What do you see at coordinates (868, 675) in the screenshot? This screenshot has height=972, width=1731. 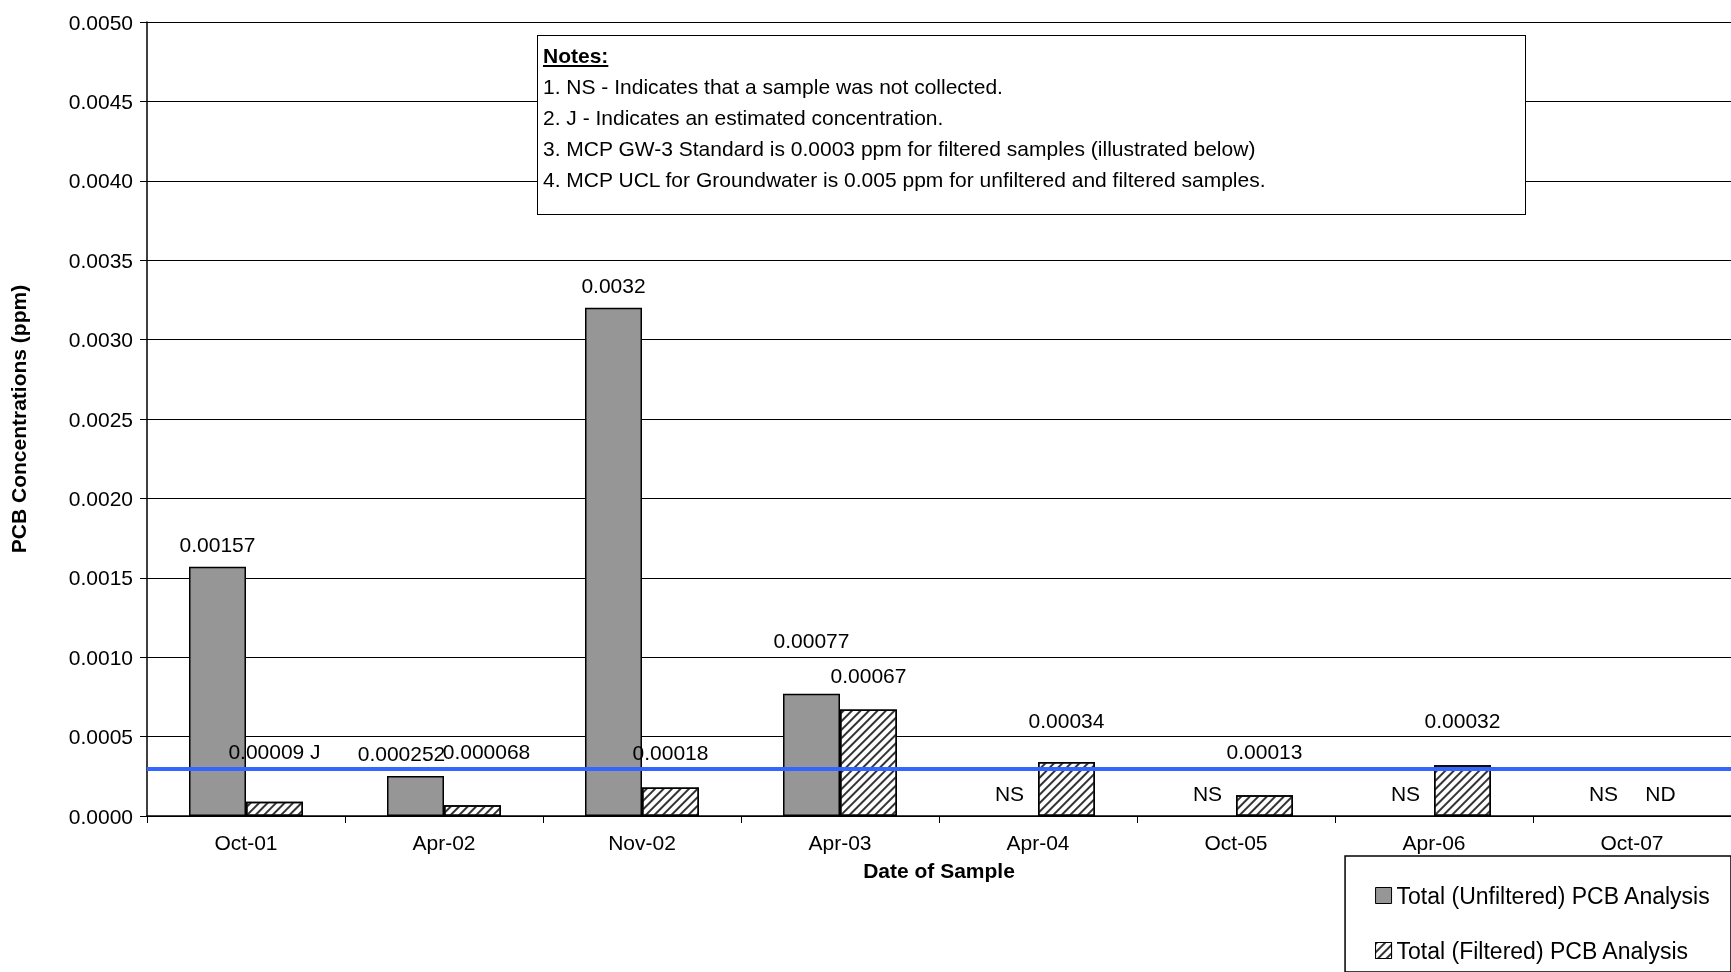 I see `data-label: 0.00067` at bounding box center [868, 675].